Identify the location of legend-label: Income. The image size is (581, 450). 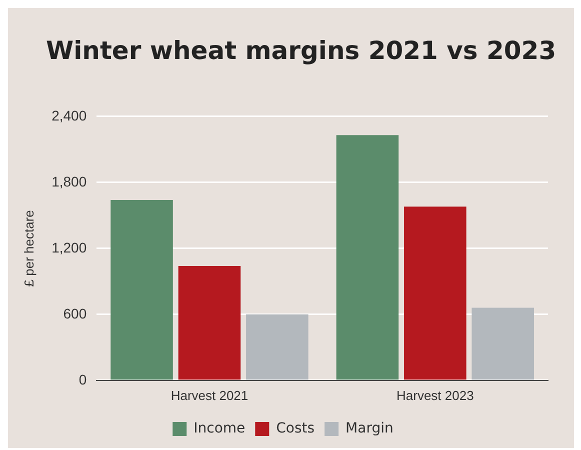
(220, 428).